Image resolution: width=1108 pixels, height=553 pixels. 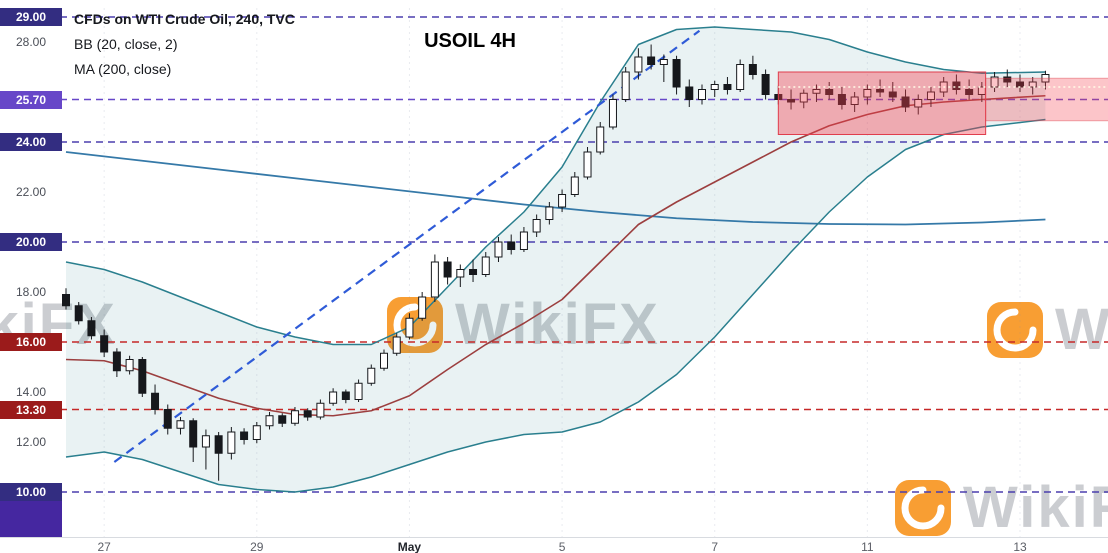 I want to click on price-level-badge: 10.00, so click(x=31, y=492).